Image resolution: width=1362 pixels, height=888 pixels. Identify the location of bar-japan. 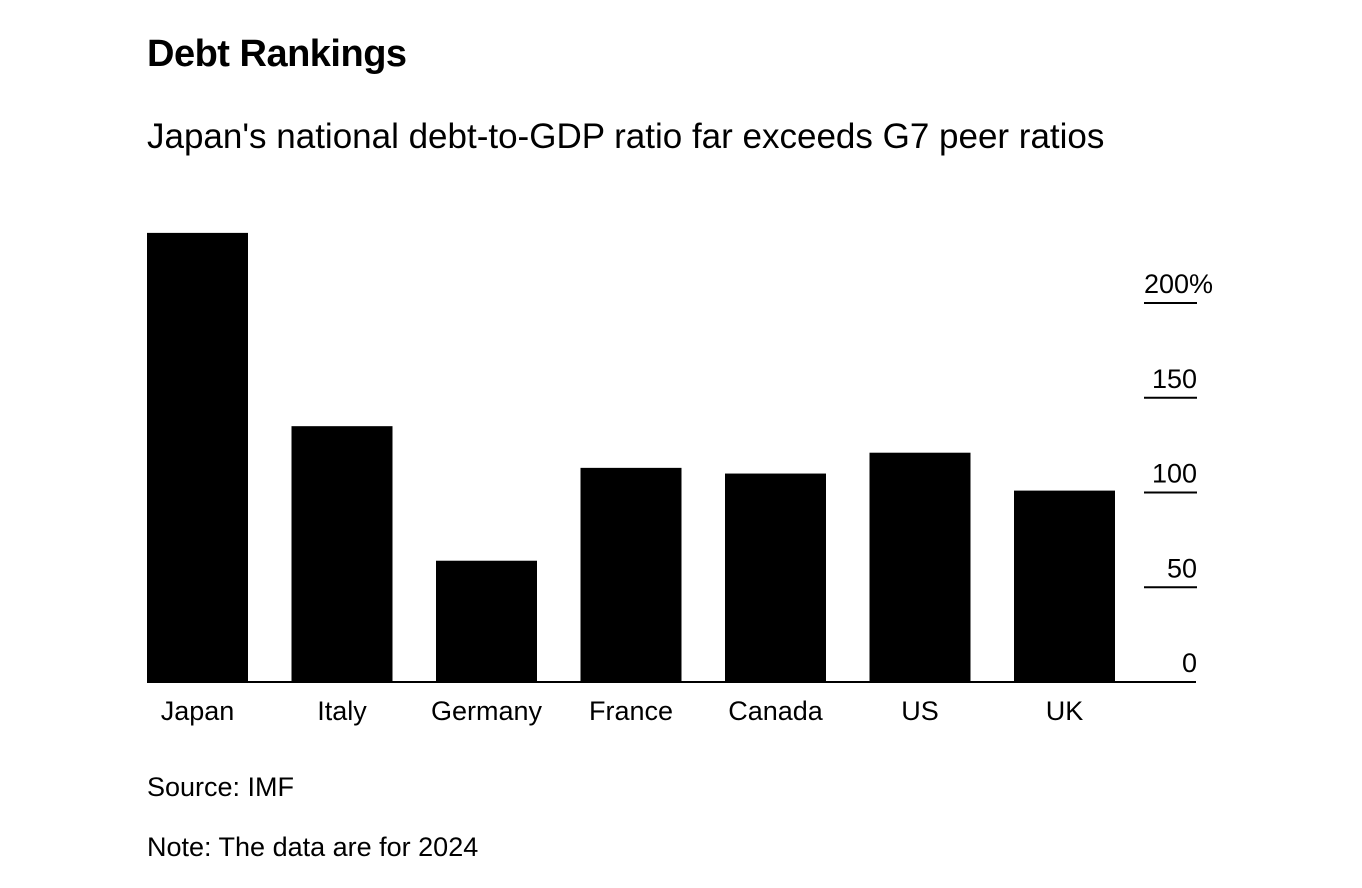
(197, 457).